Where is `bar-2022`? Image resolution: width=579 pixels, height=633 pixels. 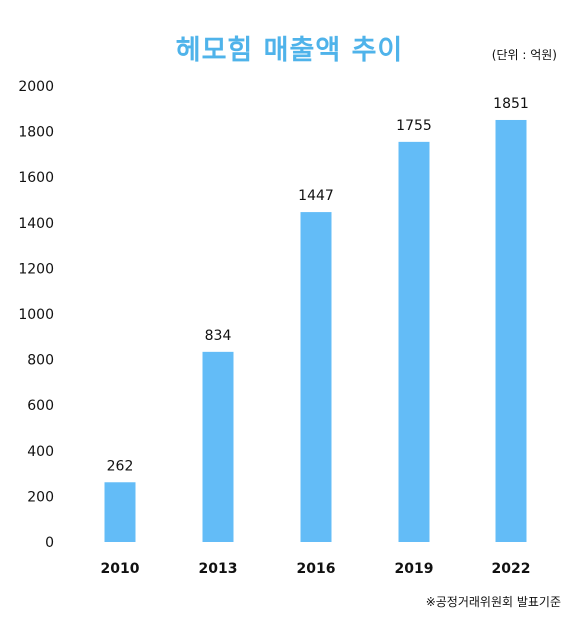
bar-2022 is located at coordinates (511, 331).